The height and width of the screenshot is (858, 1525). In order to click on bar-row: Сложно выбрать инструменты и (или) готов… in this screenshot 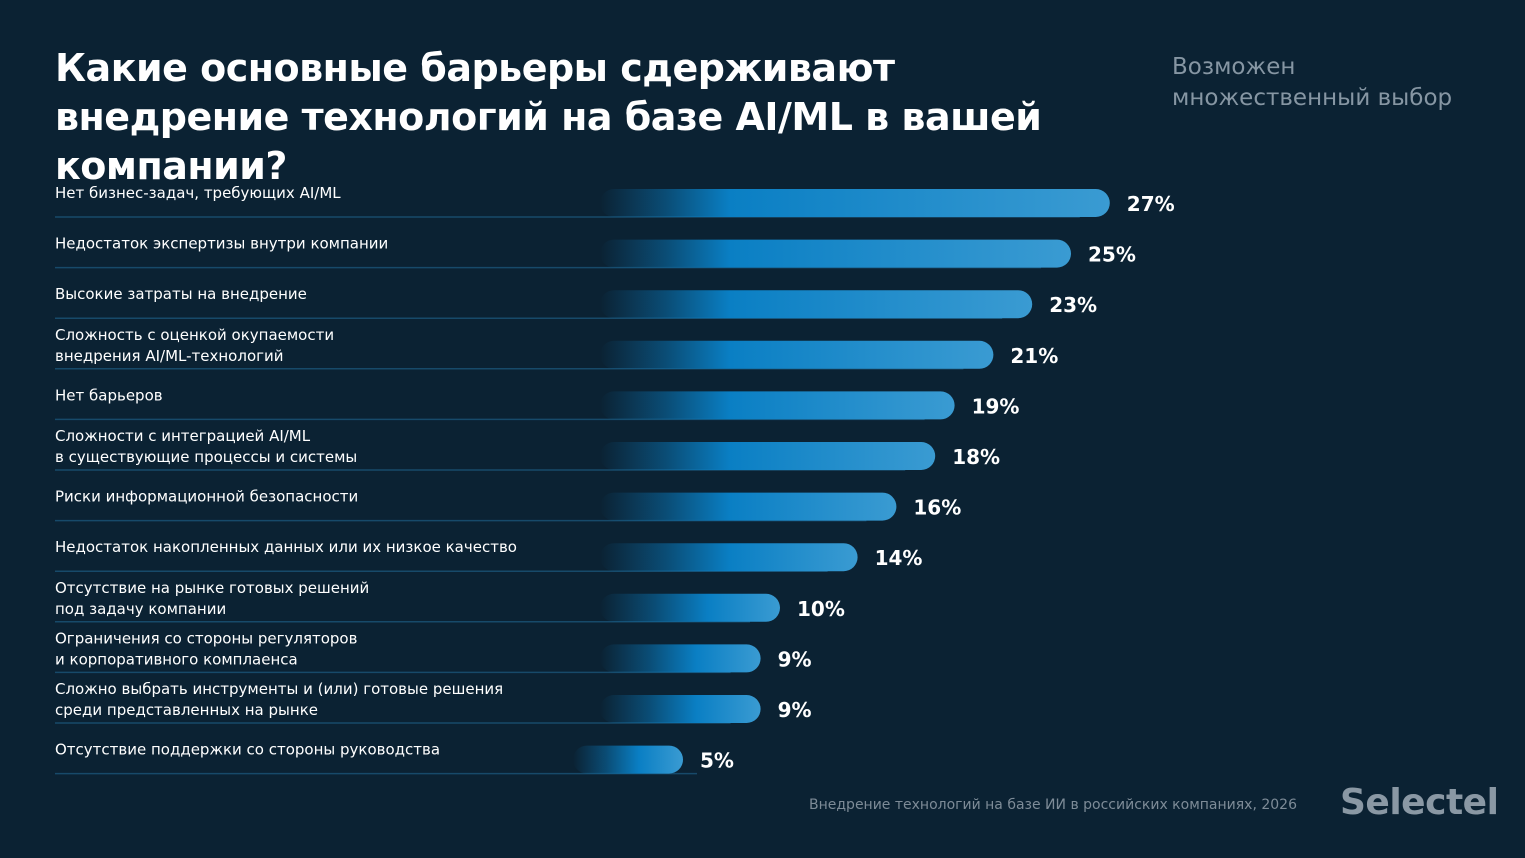, I will do `click(433, 702)`.